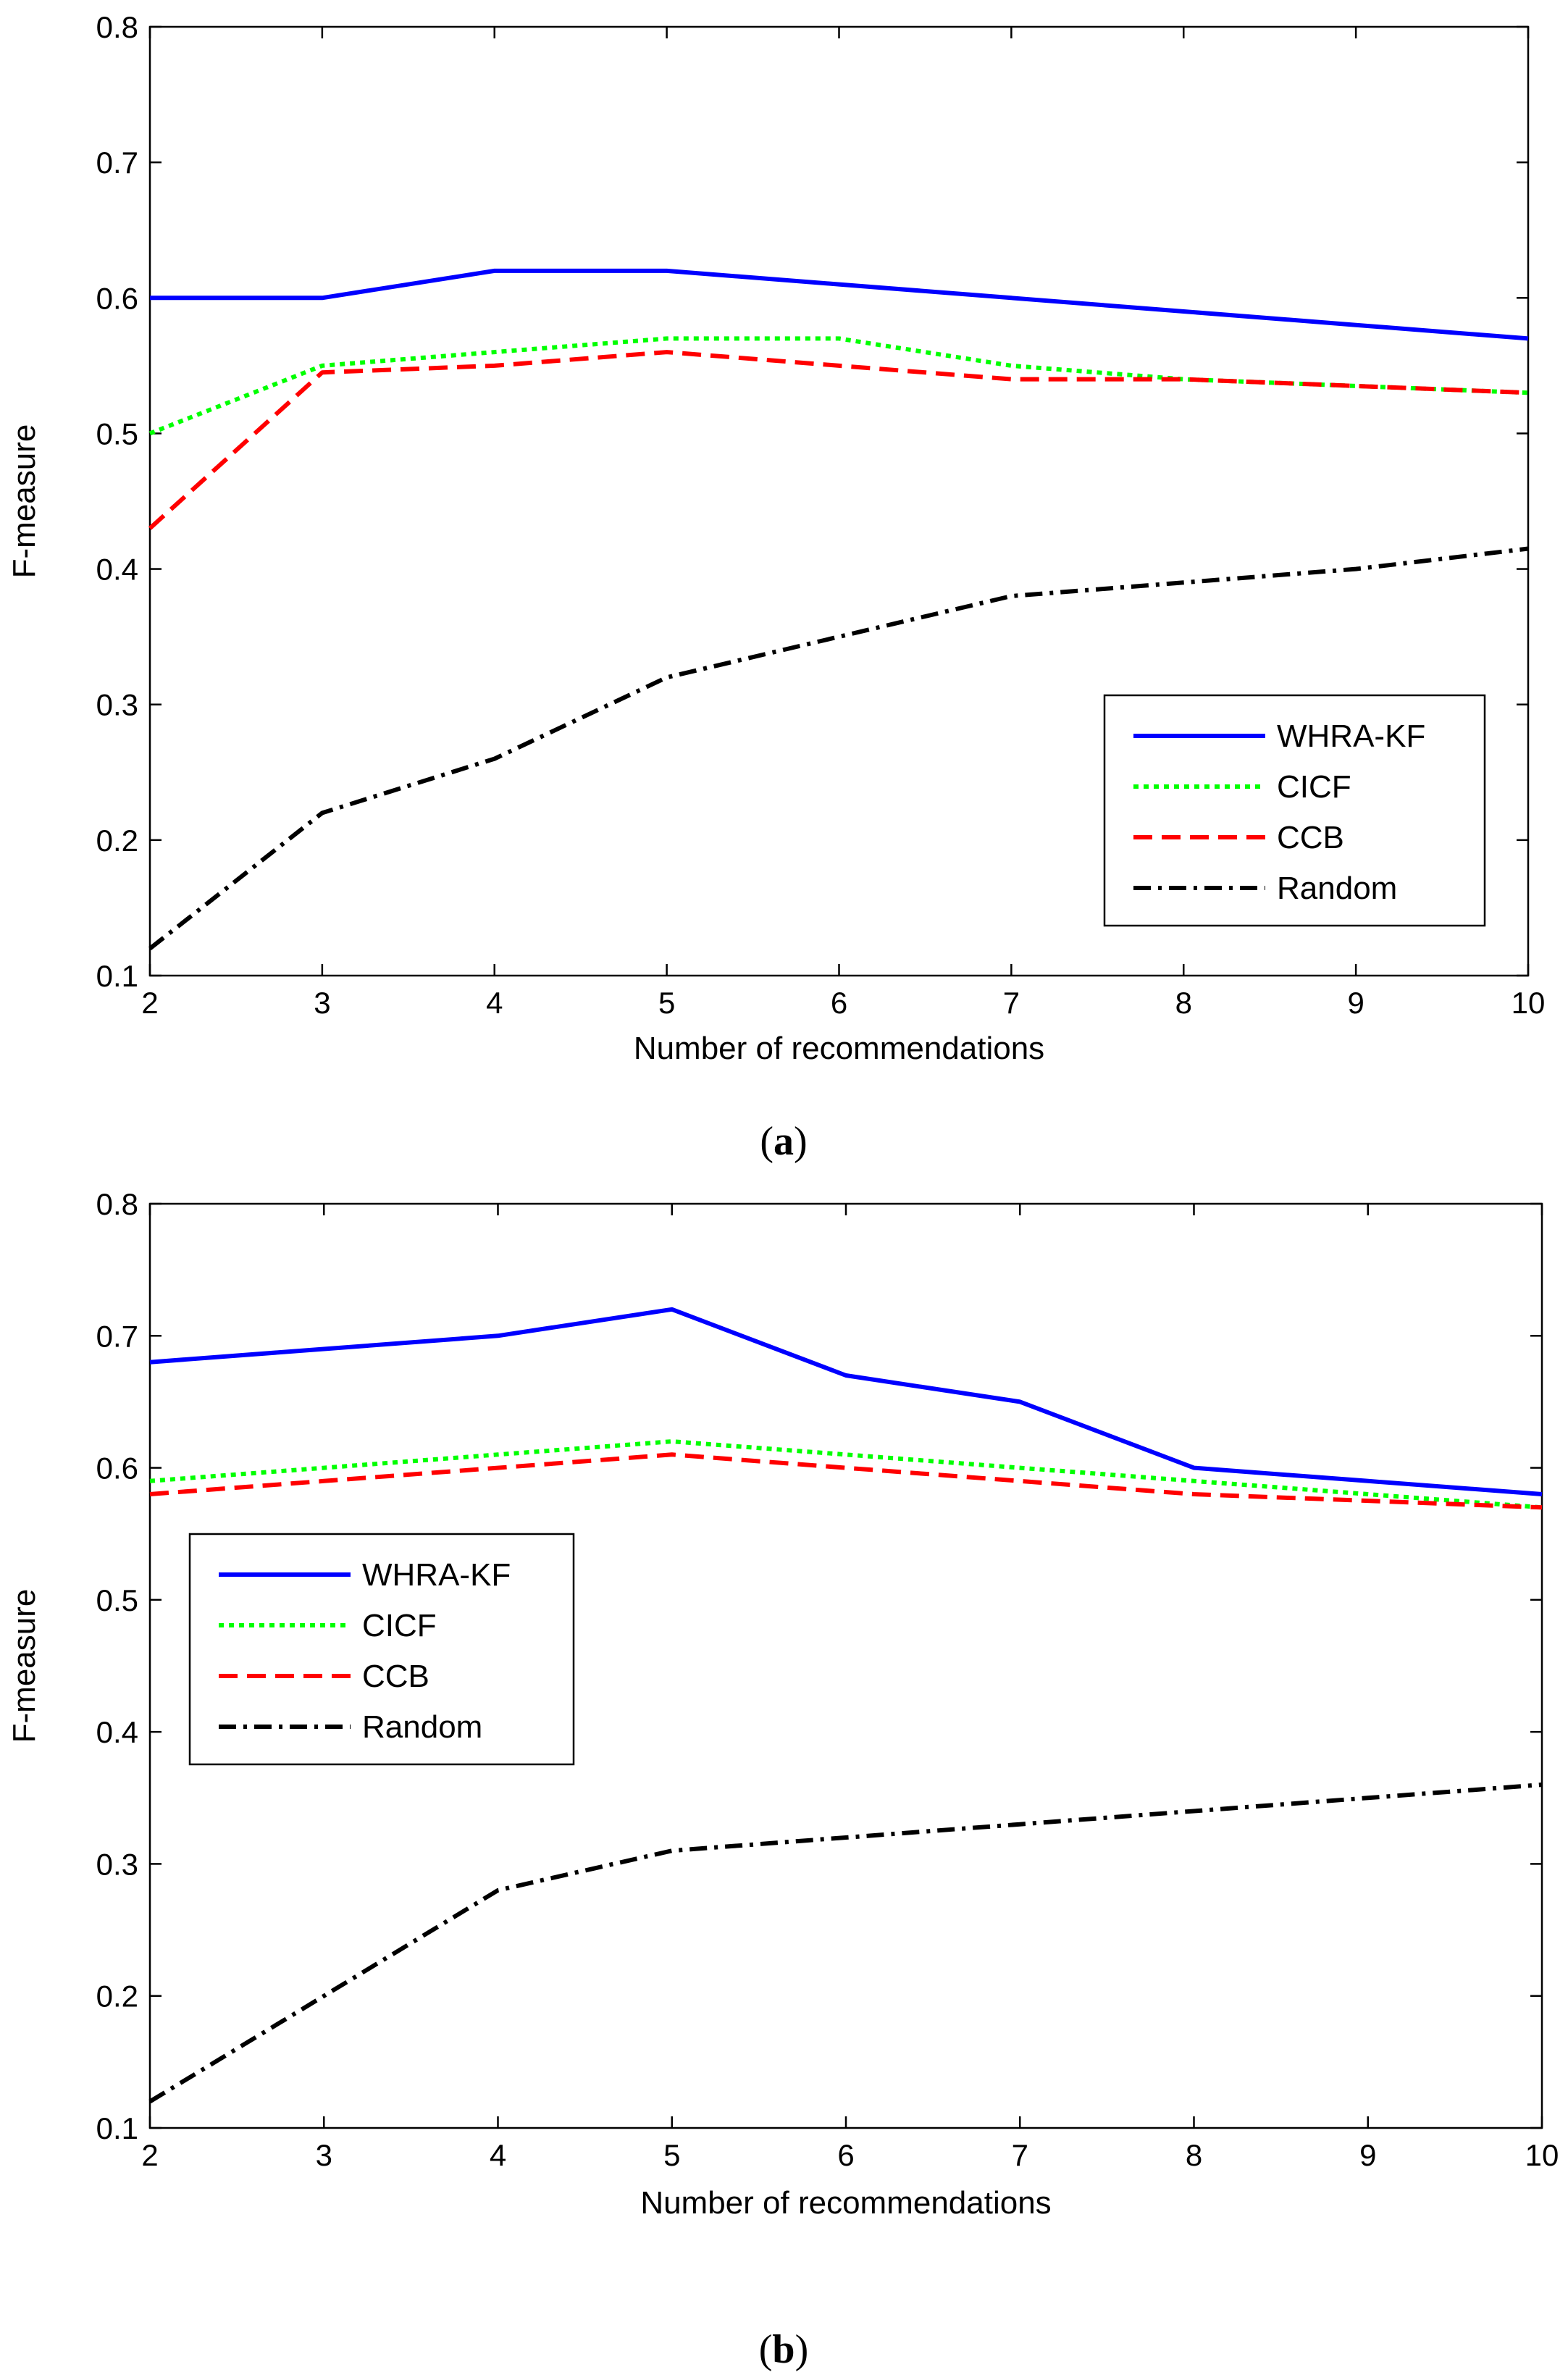  I want to click on panel-label-a: (a), so click(783, 1141).